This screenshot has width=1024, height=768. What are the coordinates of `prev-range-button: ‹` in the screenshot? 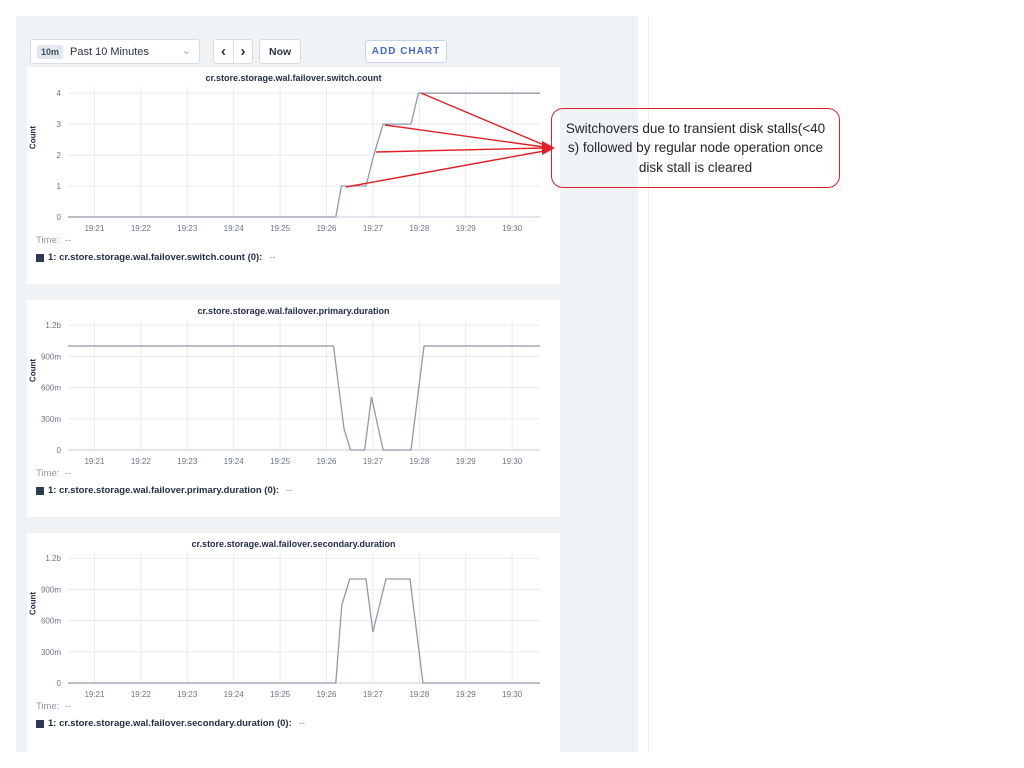 It's located at (223, 51).